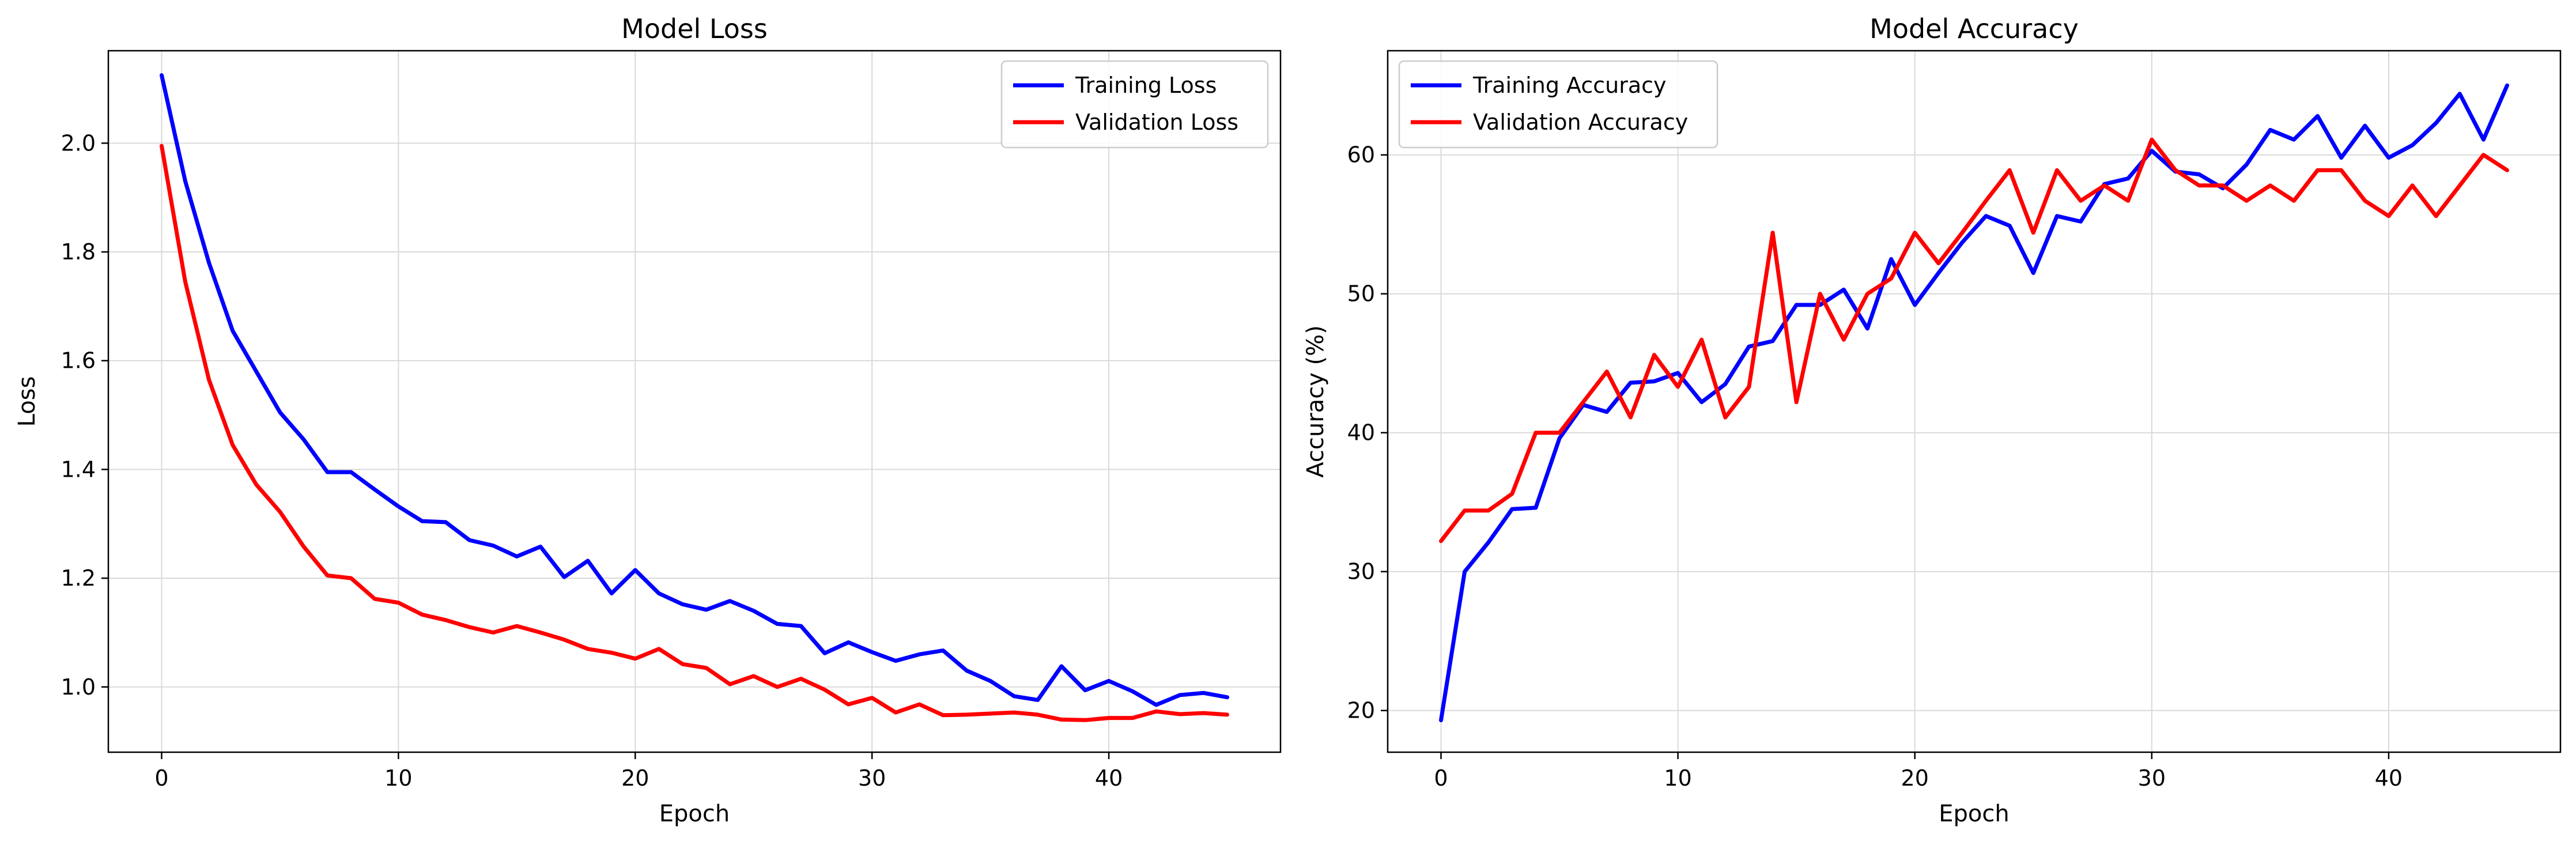  What do you see at coordinates (1315, 401) in the screenshot?
I see `y-axis-label: Accuracy (%)` at bounding box center [1315, 401].